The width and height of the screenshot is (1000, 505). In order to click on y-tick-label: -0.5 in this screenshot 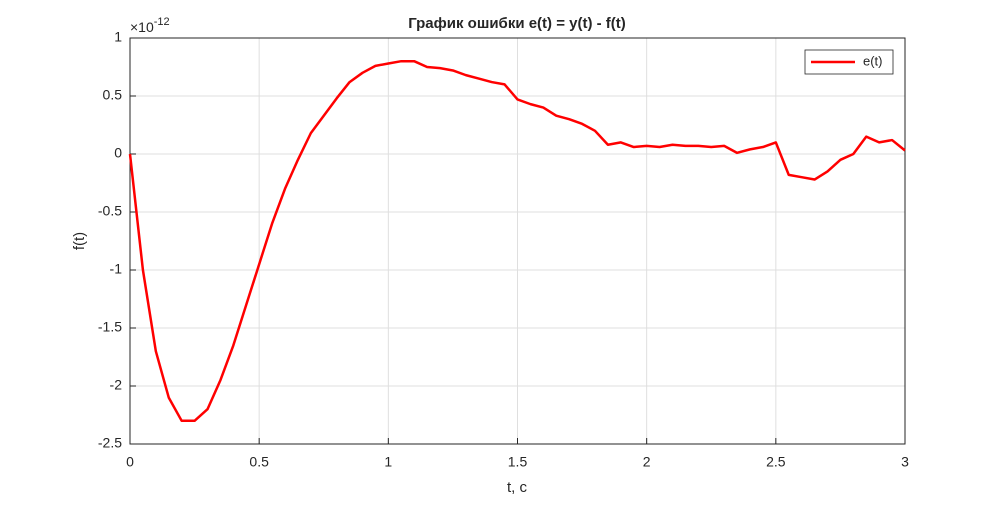, I will do `click(110, 211)`.